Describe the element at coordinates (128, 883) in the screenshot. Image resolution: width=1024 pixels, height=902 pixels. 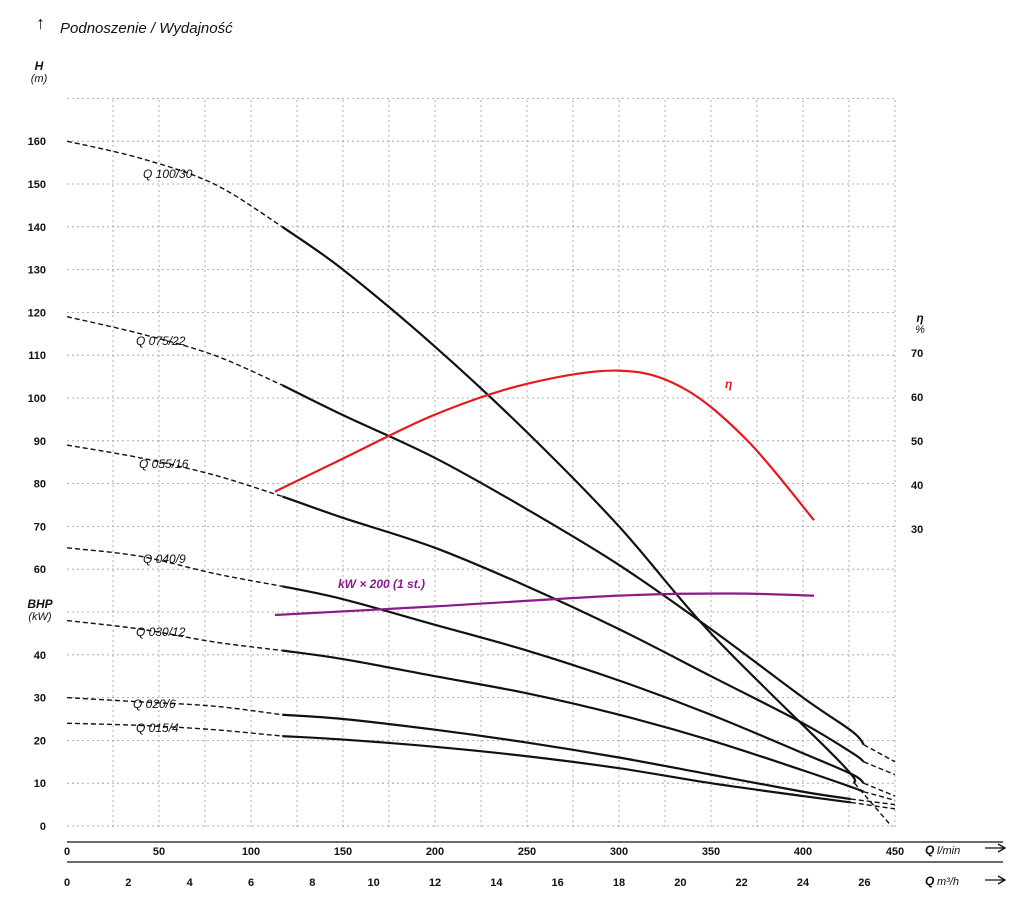
I see `x2-tick-label: 2` at that location.